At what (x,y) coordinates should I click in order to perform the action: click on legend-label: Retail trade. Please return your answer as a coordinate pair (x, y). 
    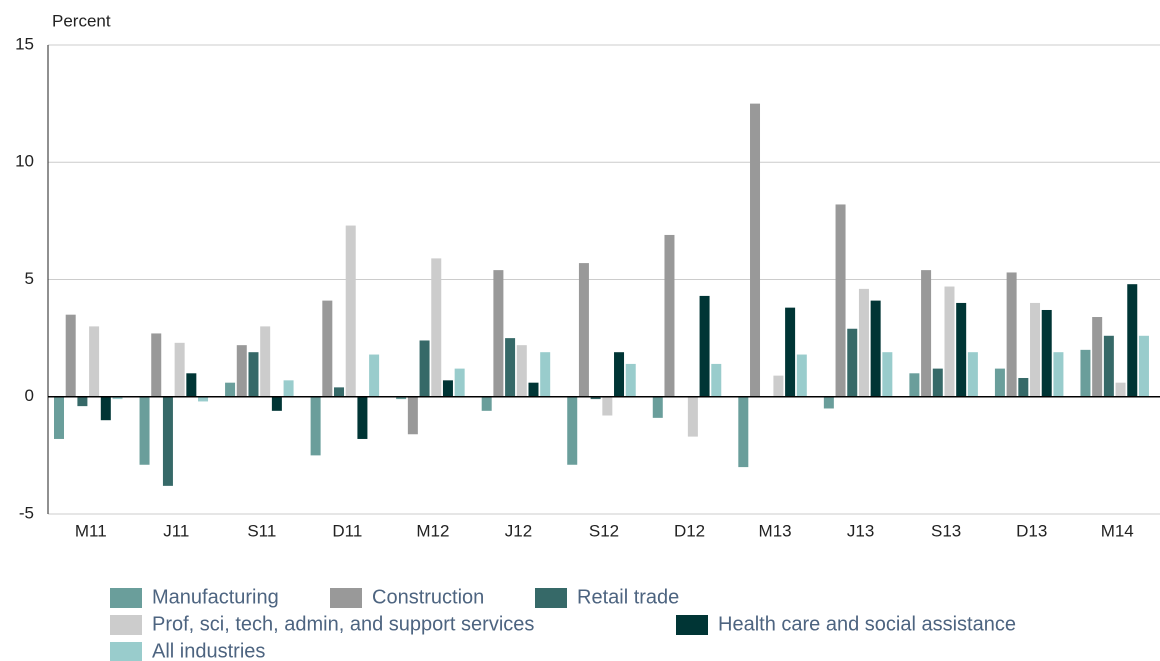
    Looking at the image, I should click on (628, 597).